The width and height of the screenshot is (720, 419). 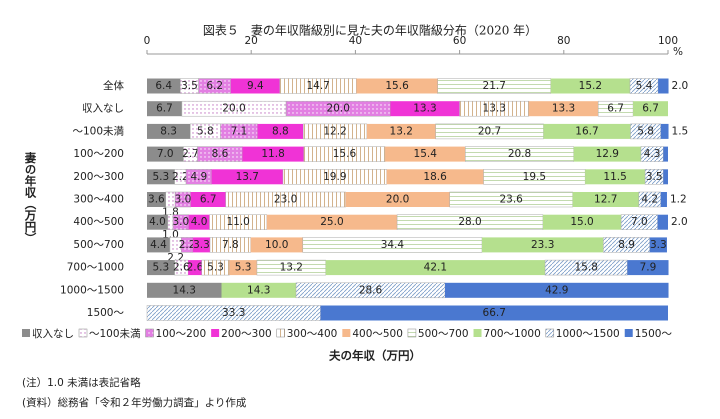 I want to click on data-label: 4.3, so click(x=652, y=154).